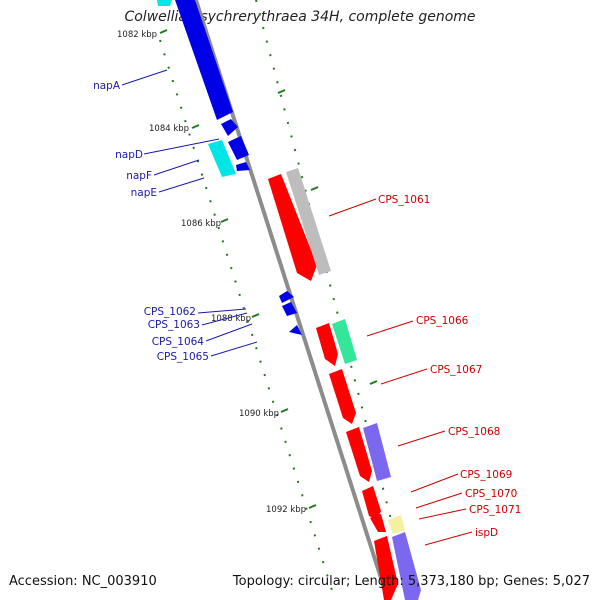 This screenshot has width=600, height=600. Describe the element at coordinates (107, 86) in the screenshot. I see `gene-label-napA: napA` at that location.